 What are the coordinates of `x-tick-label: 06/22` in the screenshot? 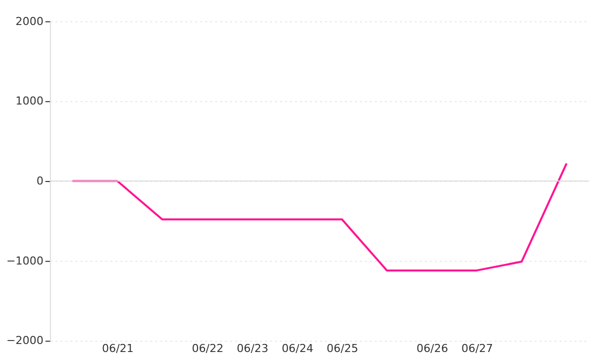 It's located at (208, 349).